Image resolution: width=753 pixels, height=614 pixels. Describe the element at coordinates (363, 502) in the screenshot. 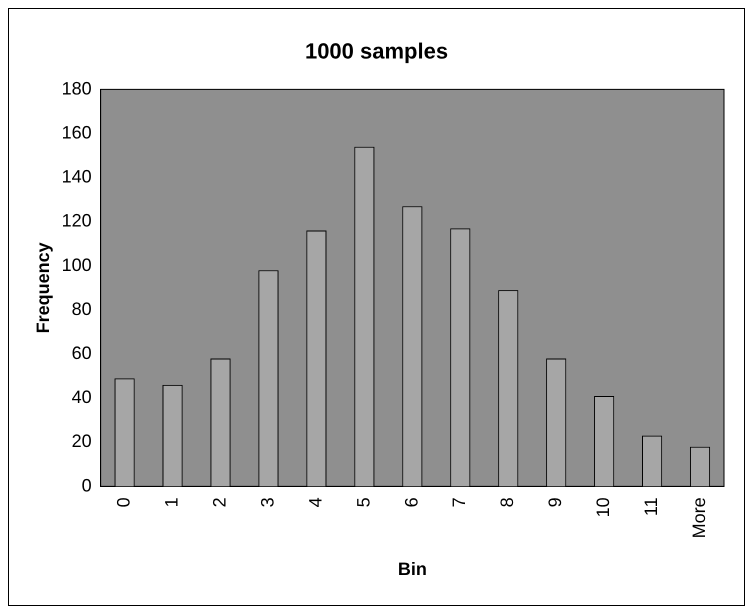

I see `x-tick-label: 5` at that location.